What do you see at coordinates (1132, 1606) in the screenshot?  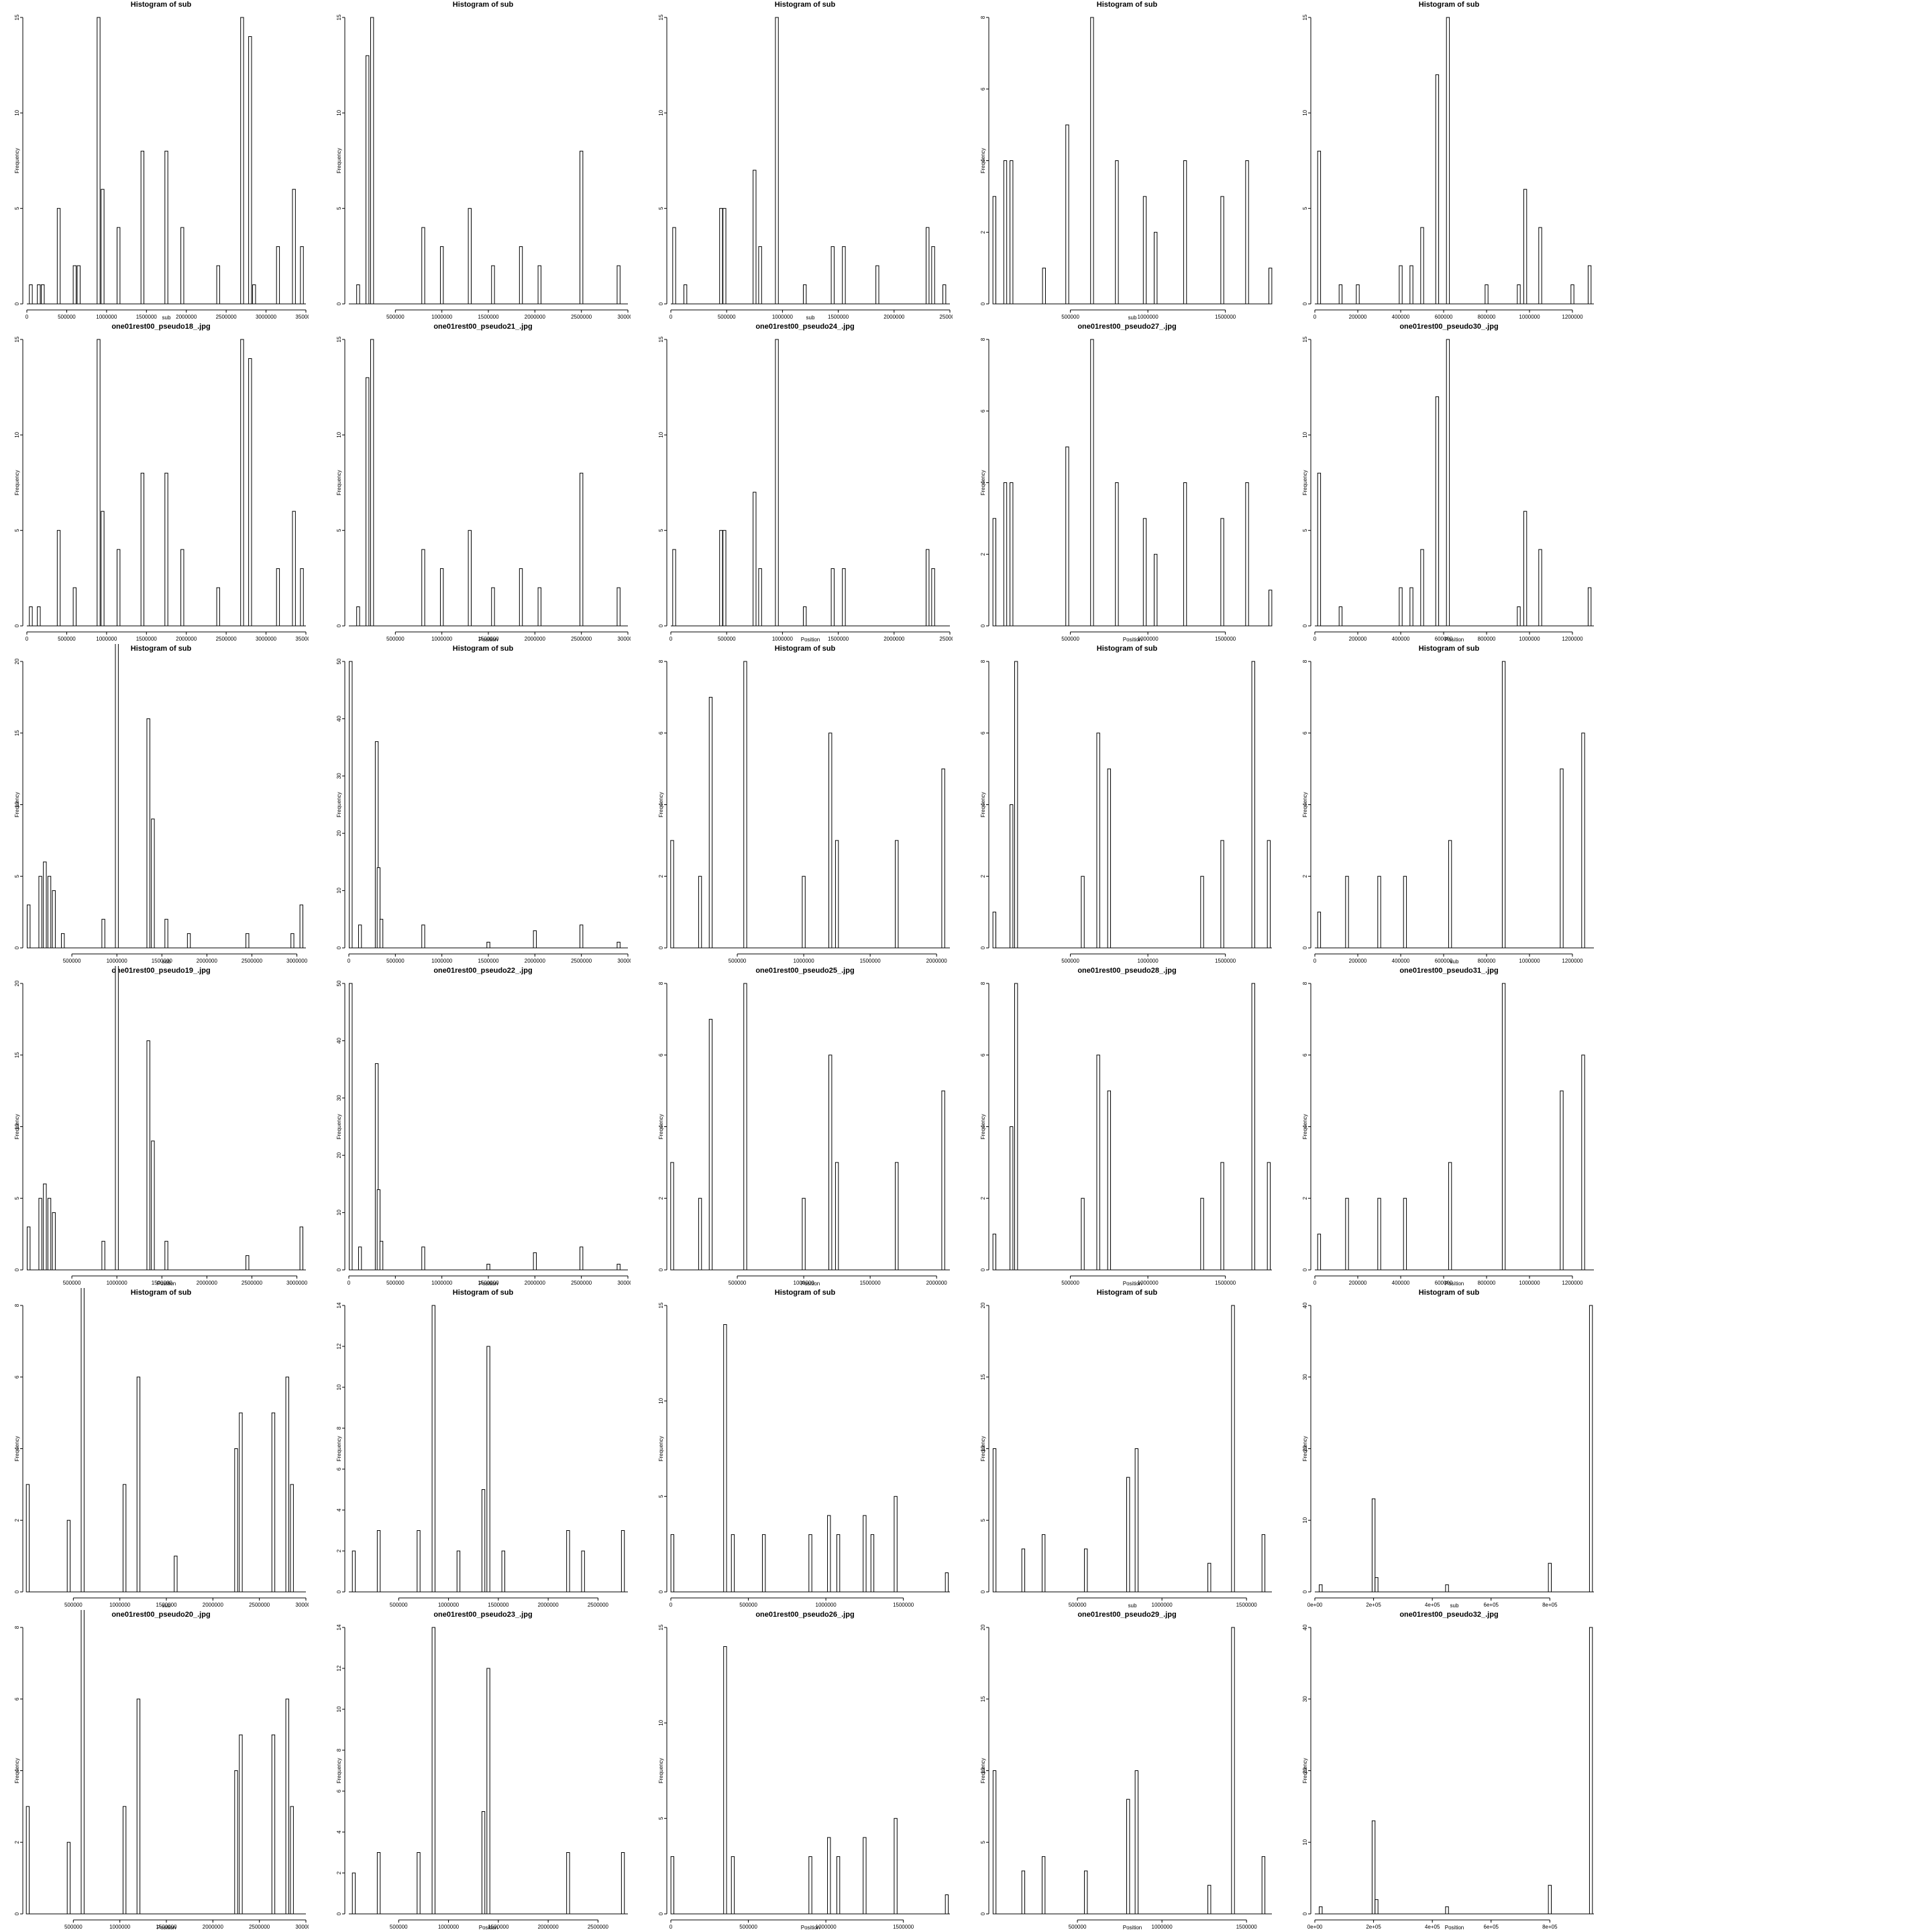 I see `x-axis-label: sub` at bounding box center [1132, 1606].